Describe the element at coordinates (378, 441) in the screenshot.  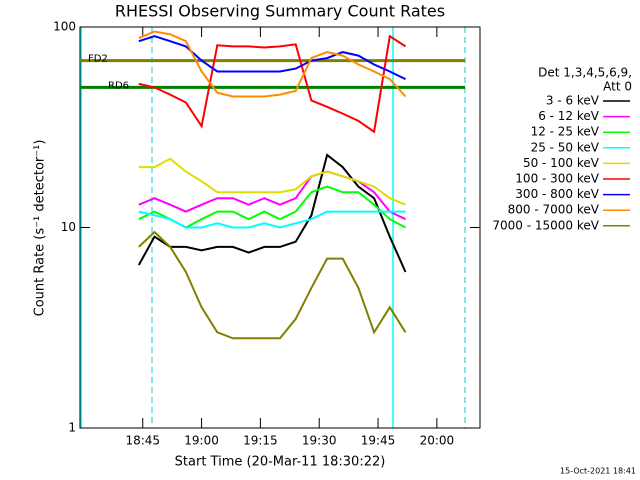
I see `x-tick-label: 19:45` at that location.